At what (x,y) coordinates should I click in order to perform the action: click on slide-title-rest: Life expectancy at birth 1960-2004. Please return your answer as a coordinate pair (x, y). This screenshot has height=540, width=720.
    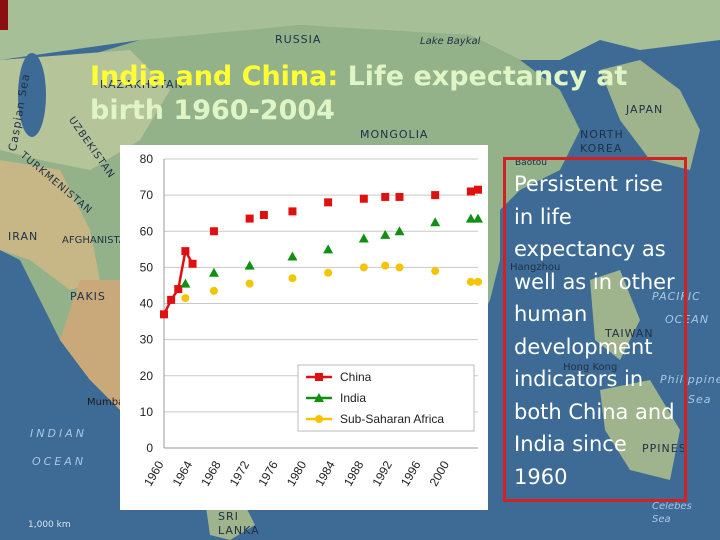
    Looking at the image, I should click on (359, 93).